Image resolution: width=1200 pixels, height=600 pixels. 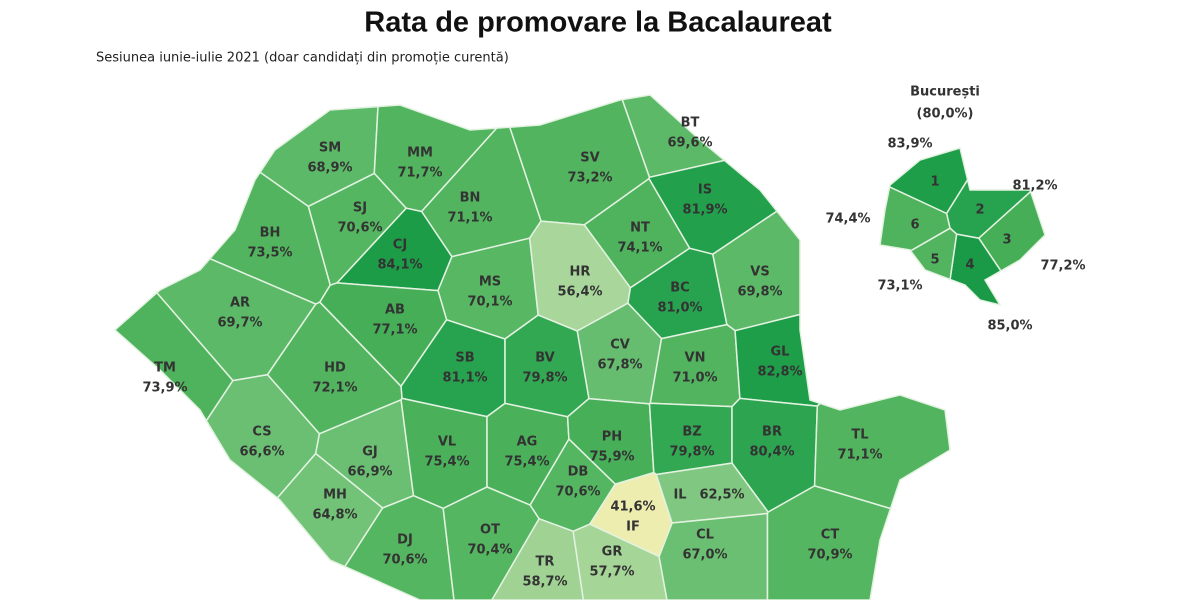 I want to click on county-value: 57,7%, so click(x=611, y=572).